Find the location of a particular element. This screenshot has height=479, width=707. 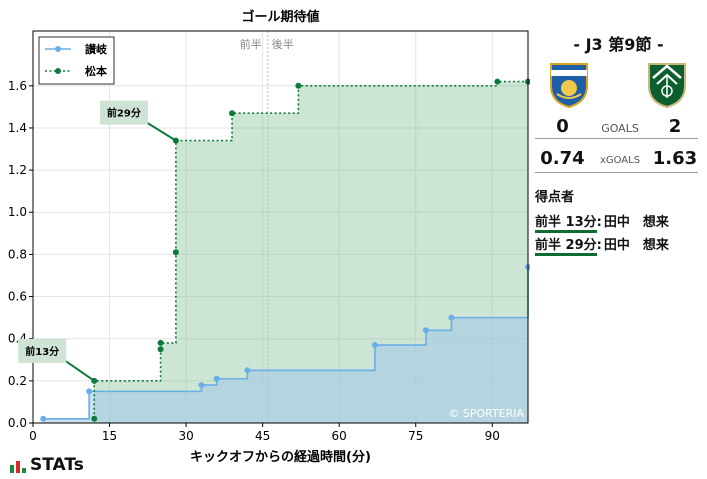

y-tick-label: 1.0 is located at coordinates (17, 212).